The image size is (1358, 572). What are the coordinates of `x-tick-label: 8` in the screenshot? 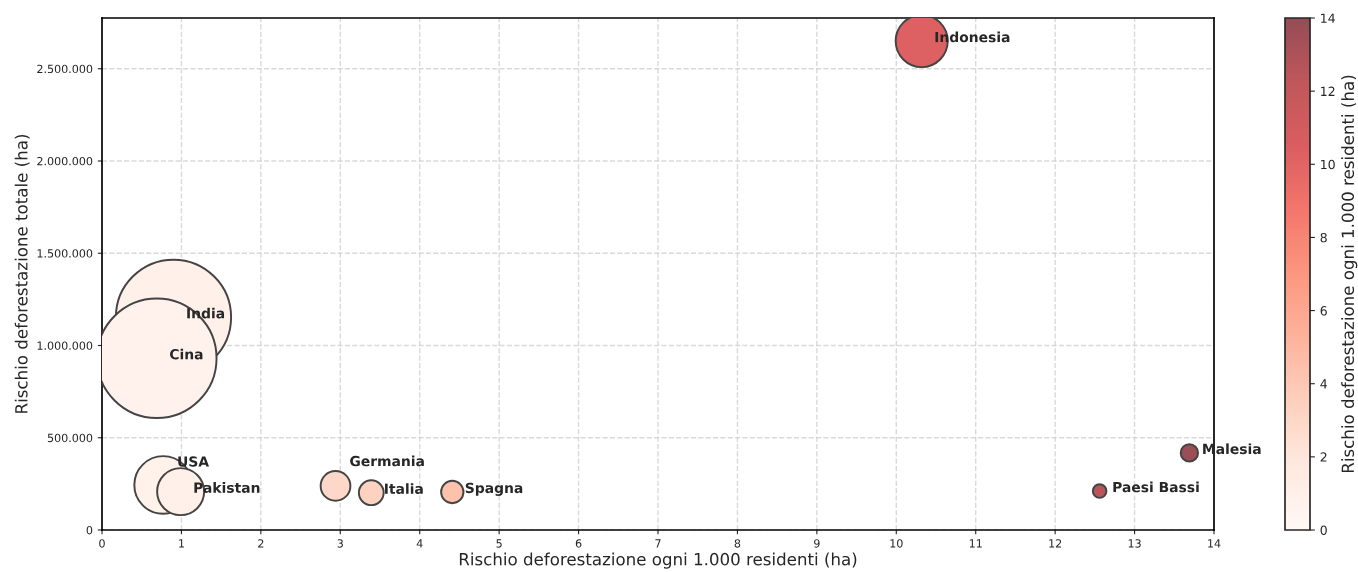 It's located at (737, 543).